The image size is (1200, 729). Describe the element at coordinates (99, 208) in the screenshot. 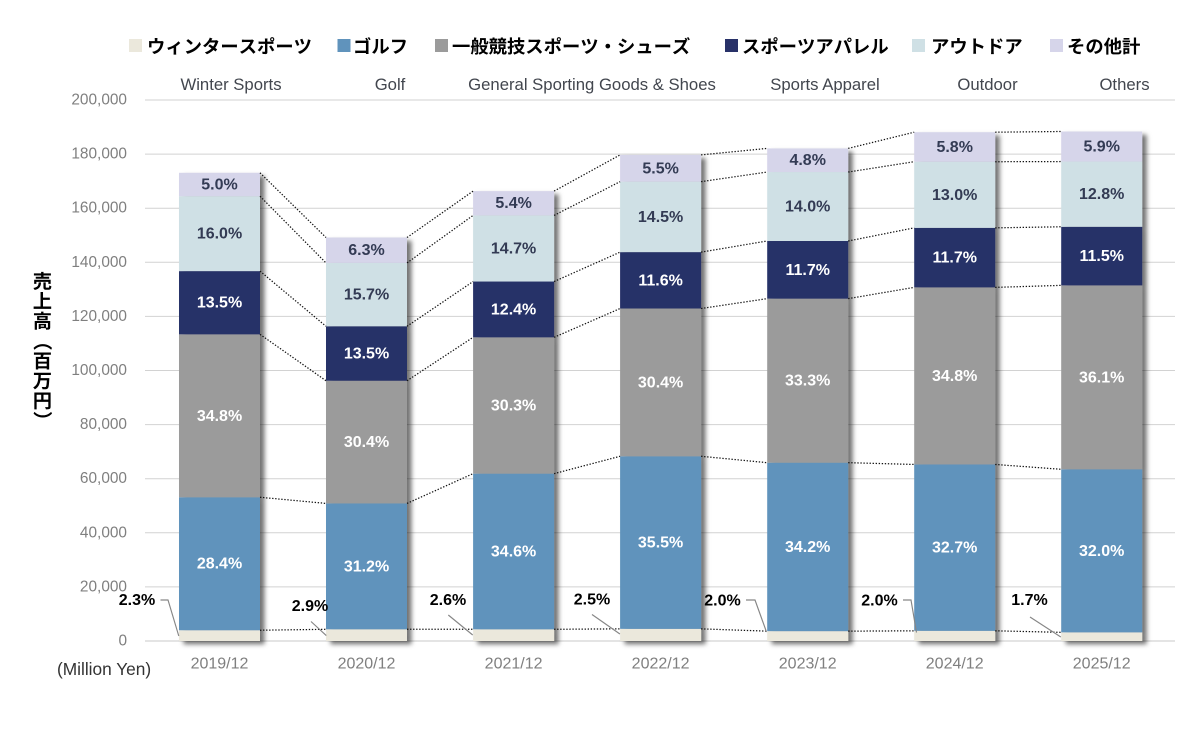

I see `svg-text: 160,000` at that location.